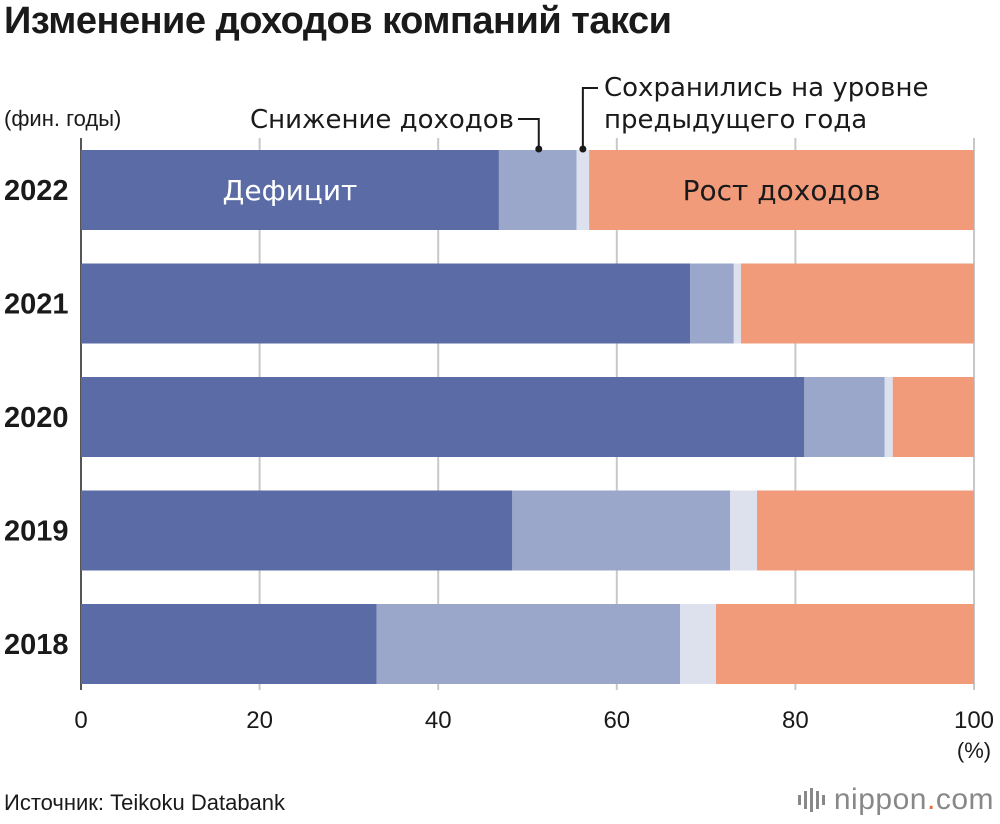  What do you see at coordinates (62, 118) in the screenshot?
I see `y-axis-label: (фин. годы)` at bounding box center [62, 118].